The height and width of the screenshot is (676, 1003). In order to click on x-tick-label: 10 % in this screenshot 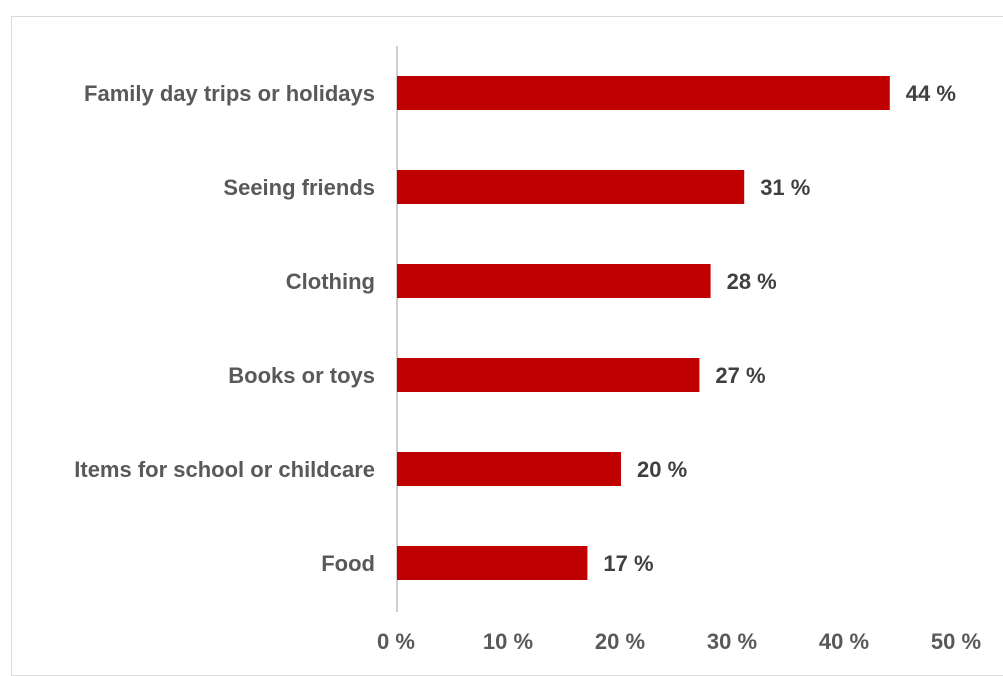, I will do `click(508, 641)`.